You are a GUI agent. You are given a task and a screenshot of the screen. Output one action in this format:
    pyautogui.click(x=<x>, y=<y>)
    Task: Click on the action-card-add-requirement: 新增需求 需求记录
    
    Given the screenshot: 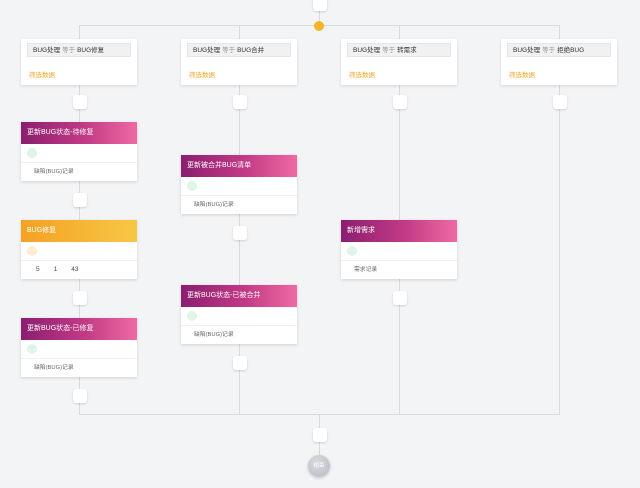 What is the action you would take?
    pyautogui.click(x=399, y=249)
    